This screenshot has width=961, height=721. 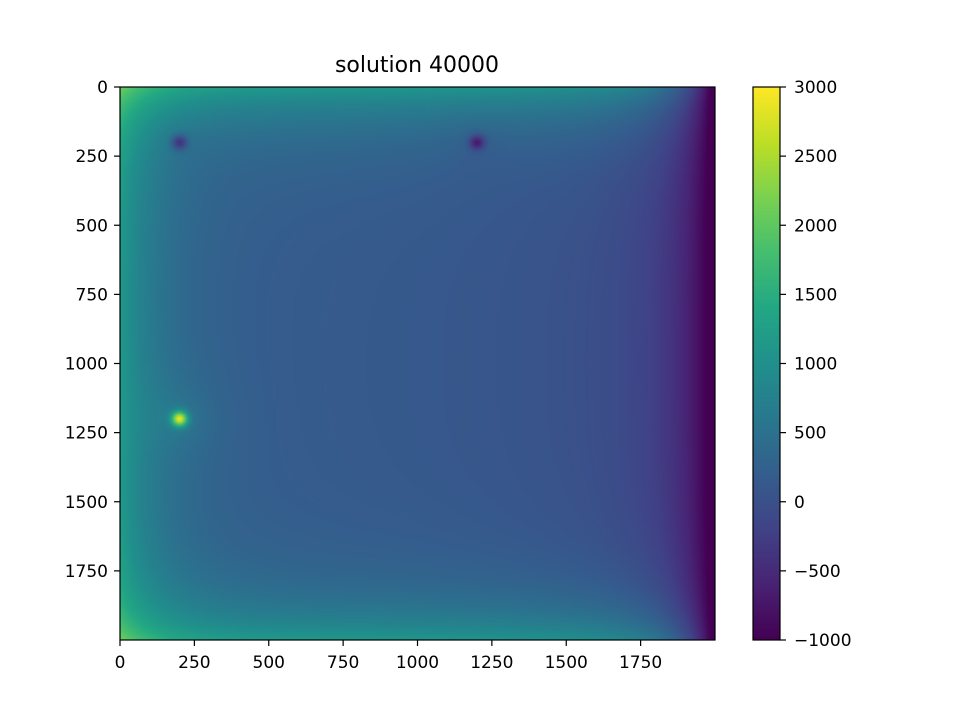 I want to click on y-tick-label: 250, so click(x=92, y=157).